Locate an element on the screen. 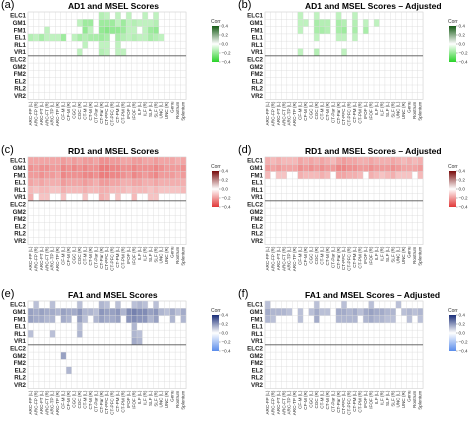  column-tick-label: IFOF (L) is located at coordinates (365, 255).